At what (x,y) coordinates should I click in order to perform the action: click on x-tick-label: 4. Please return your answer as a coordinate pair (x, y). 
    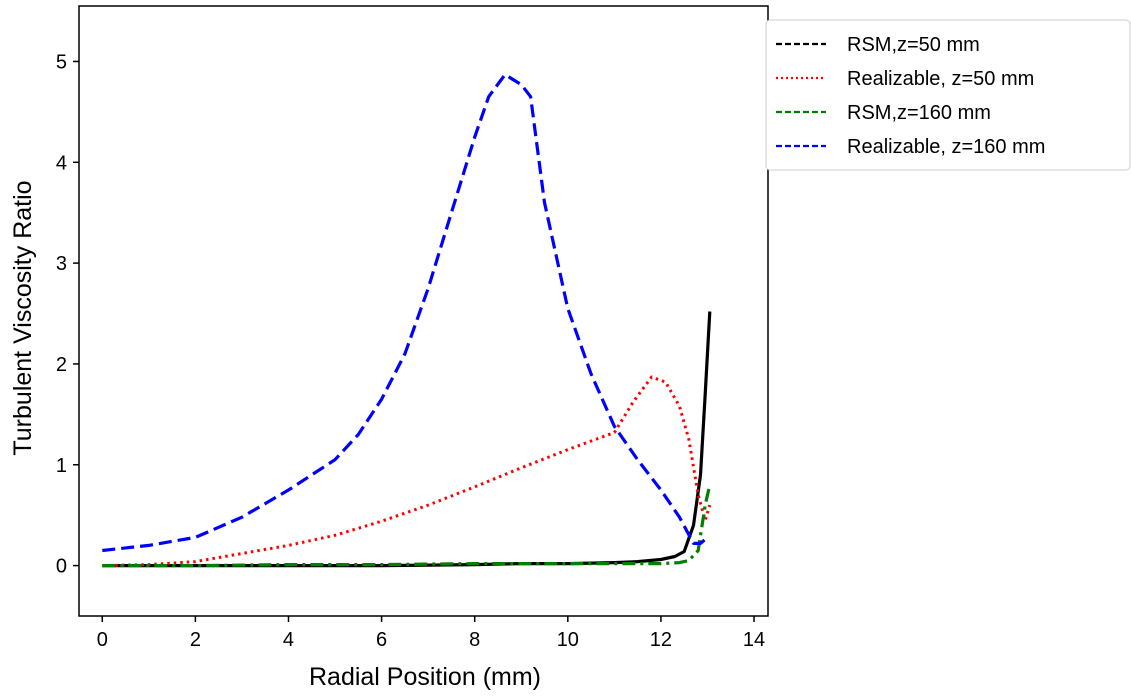
    Looking at the image, I should click on (288, 640).